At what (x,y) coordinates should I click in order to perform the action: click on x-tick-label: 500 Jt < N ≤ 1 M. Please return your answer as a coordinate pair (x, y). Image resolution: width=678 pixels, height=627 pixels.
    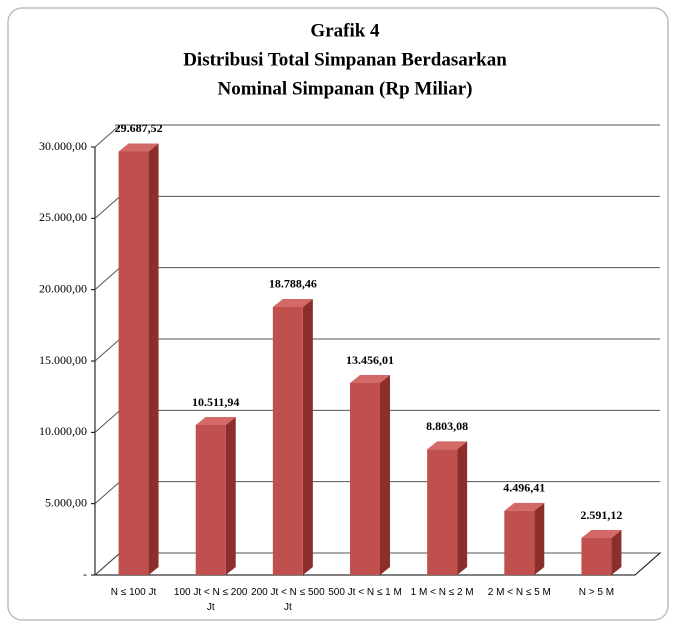
    Looking at the image, I should click on (365, 592).